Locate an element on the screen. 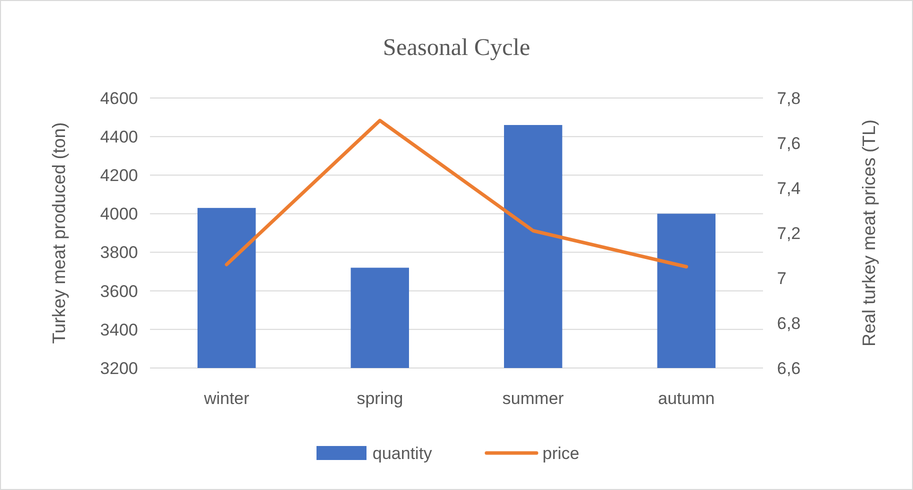 This screenshot has height=490, width=913. y2-axis-title: Real turkey meat prices (TL) is located at coordinates (869, 233).